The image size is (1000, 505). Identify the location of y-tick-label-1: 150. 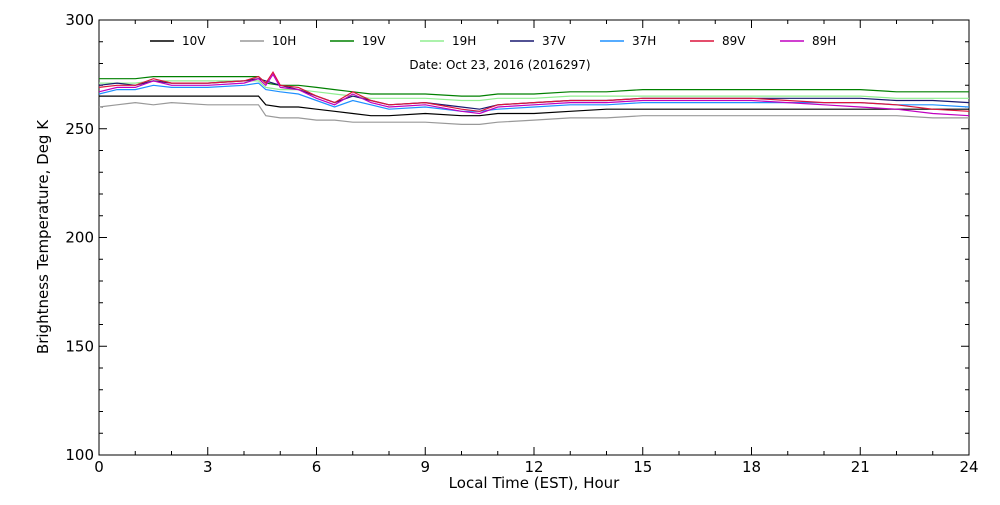
(79, 346).